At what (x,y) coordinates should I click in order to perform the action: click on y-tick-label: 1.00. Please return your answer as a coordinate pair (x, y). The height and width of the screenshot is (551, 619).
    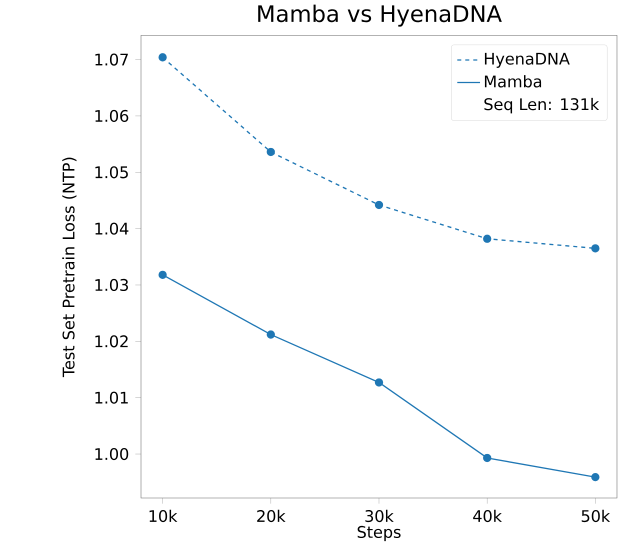
    Looking at the image, I should click on (111, 454).